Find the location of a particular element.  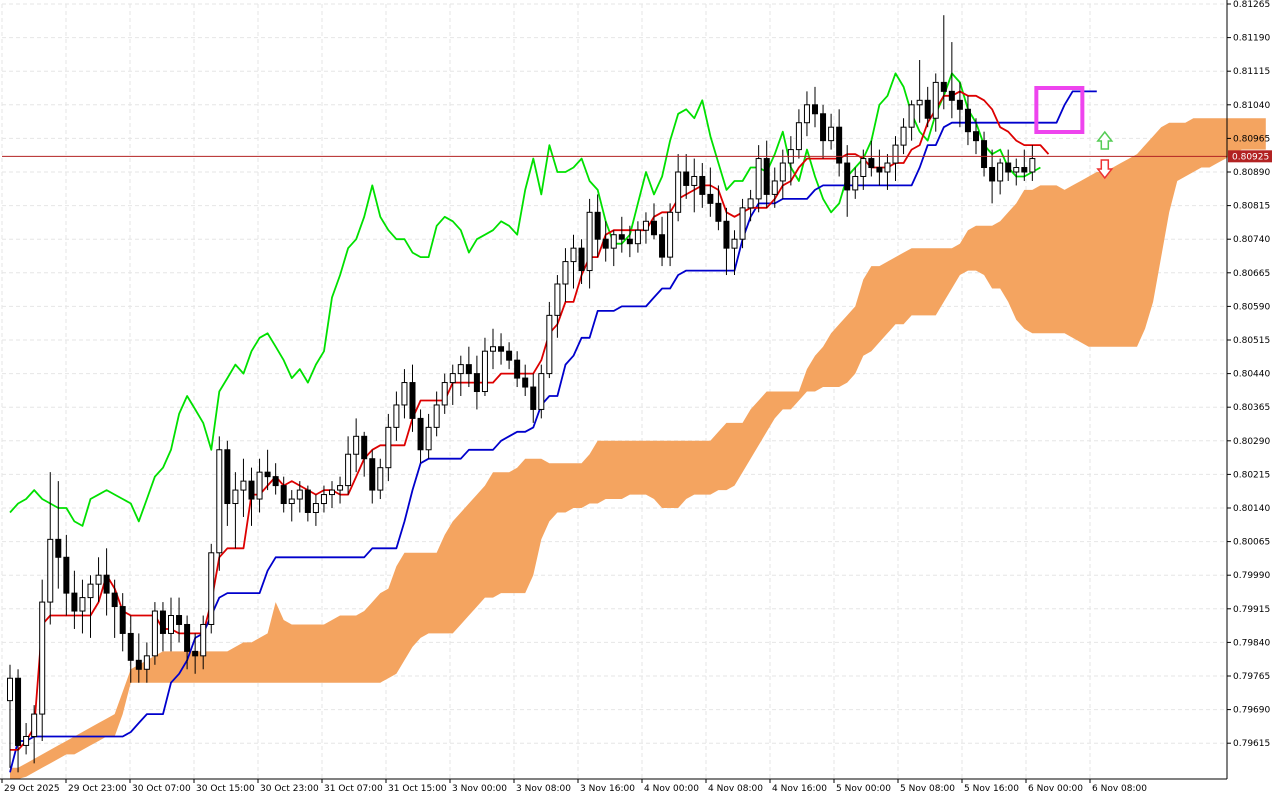

x-tick-label: 5 Nov 08:00 is located at coordinates (927, 789).